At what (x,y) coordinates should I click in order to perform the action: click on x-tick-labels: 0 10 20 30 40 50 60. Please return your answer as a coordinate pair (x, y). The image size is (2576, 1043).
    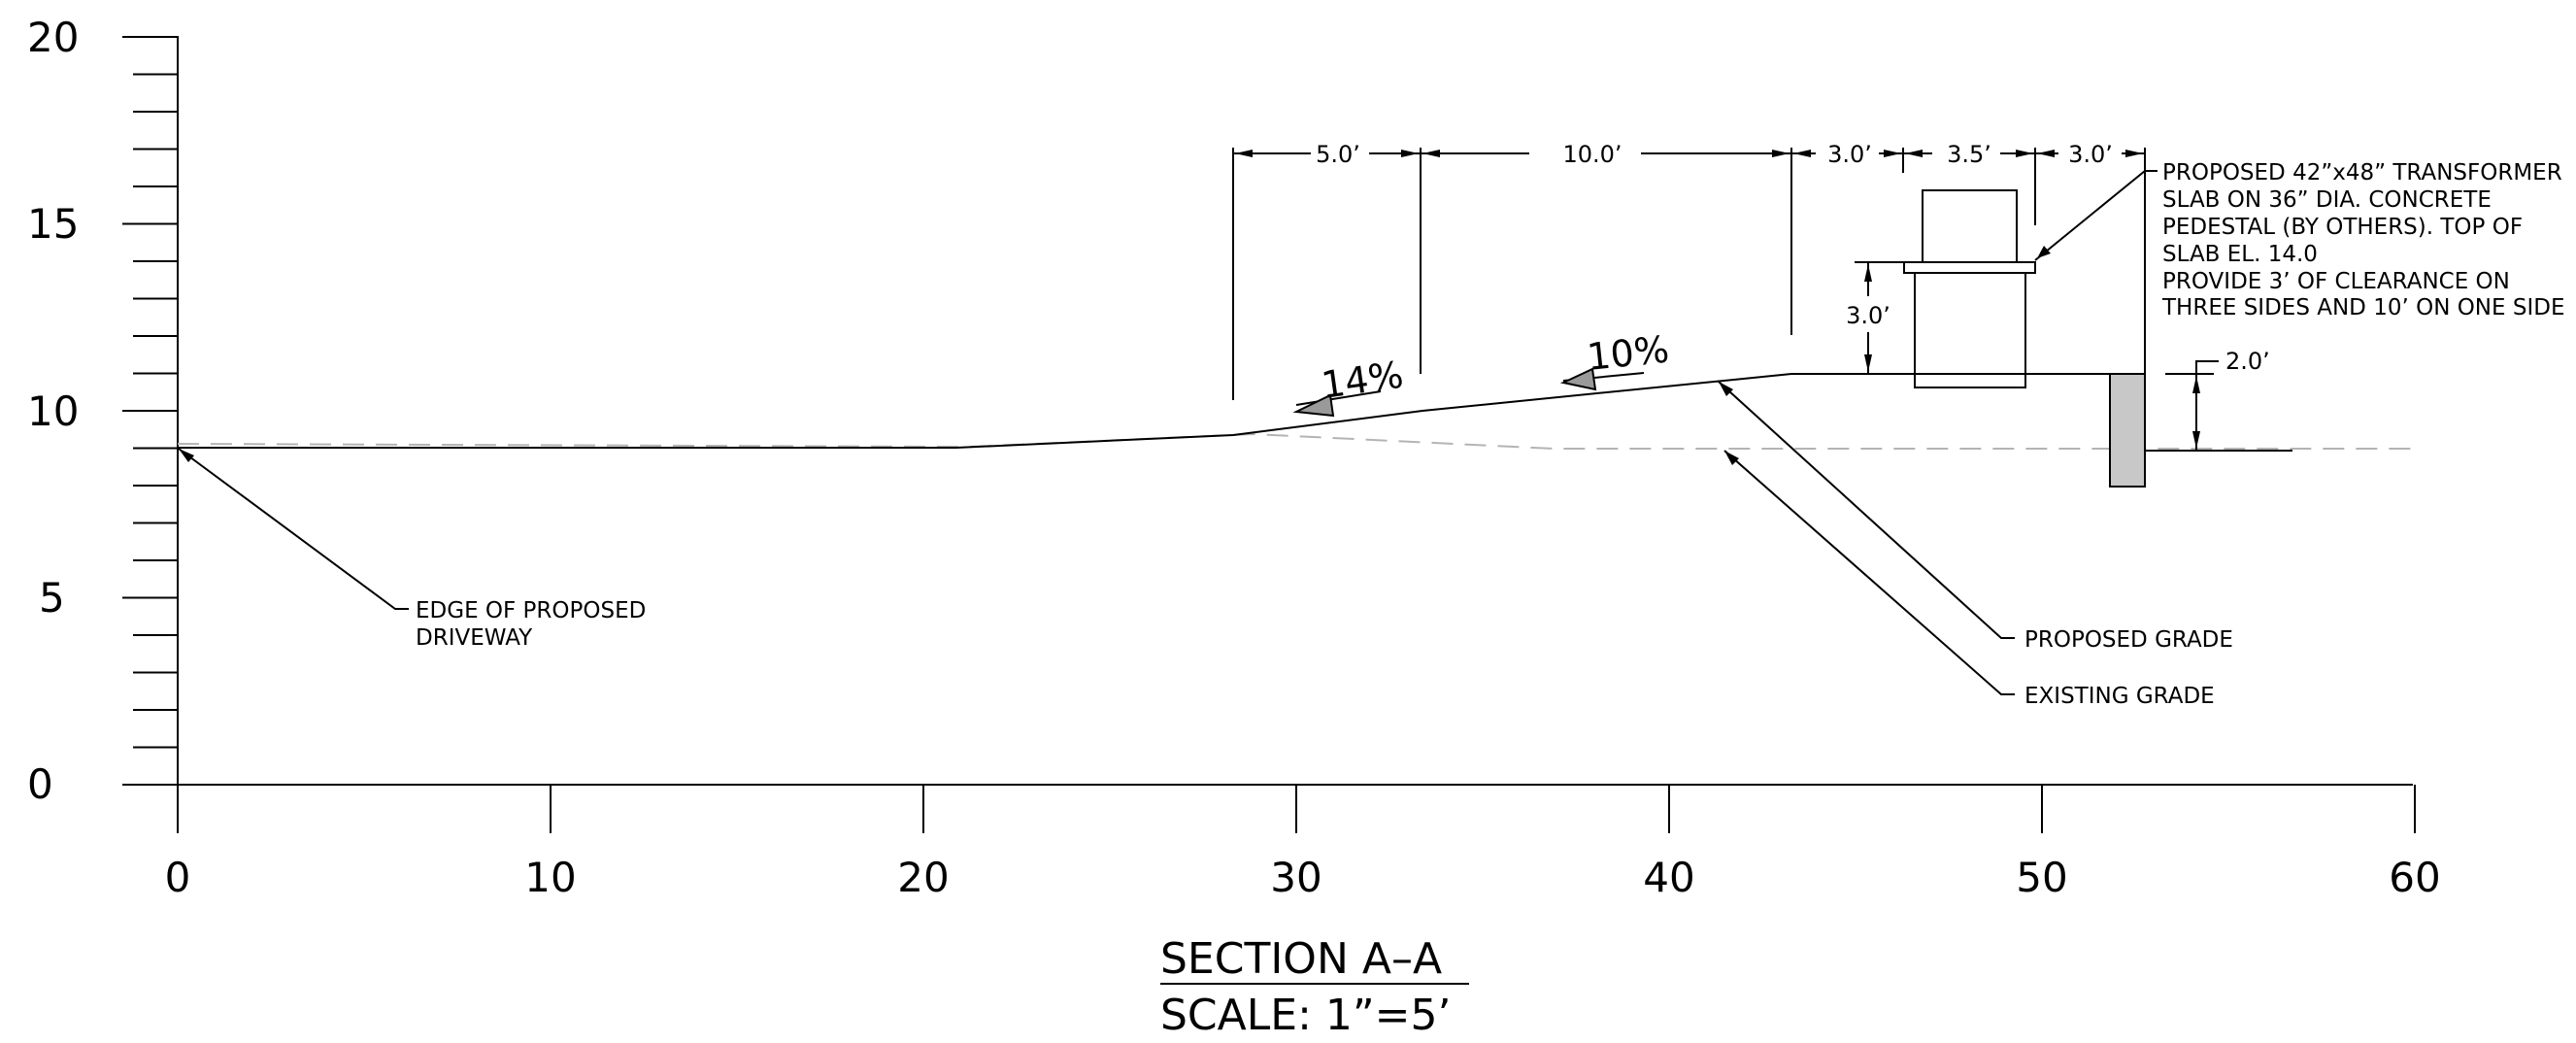
    Looking at the image, I should click on (1303, 877).